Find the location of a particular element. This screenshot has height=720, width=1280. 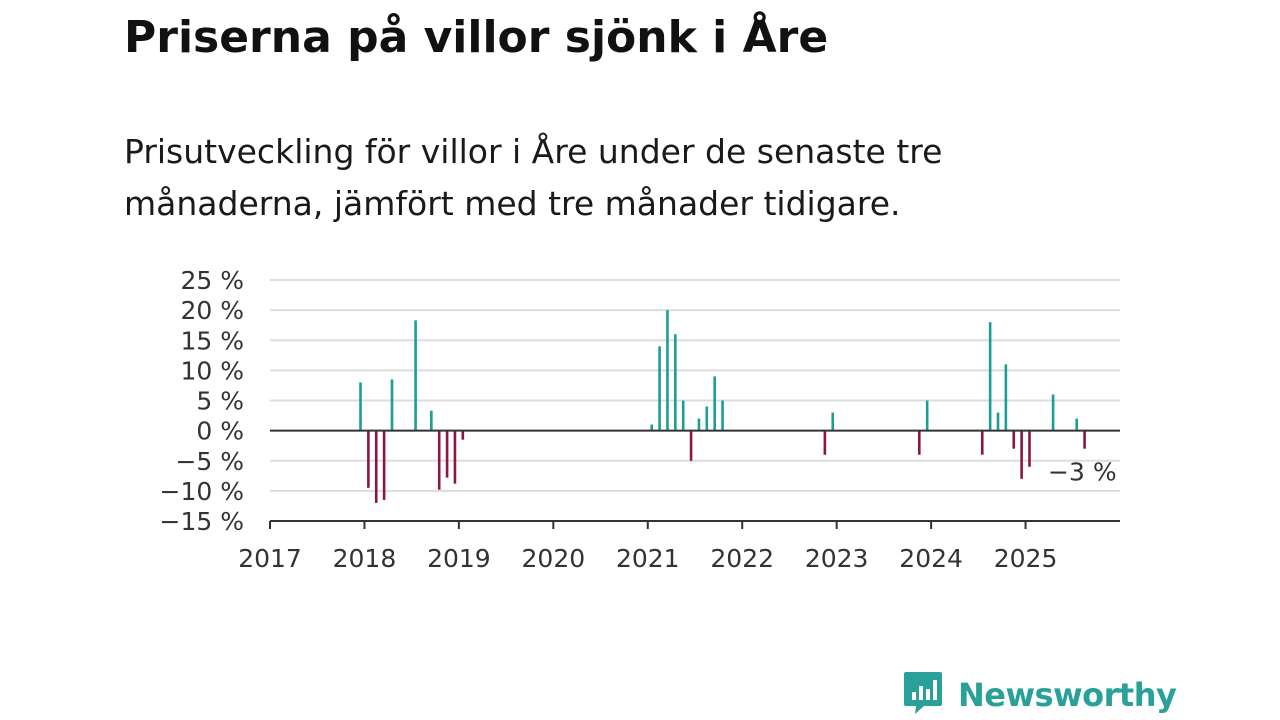

brand: Newsworthy is located at coordinates (1039, 695).